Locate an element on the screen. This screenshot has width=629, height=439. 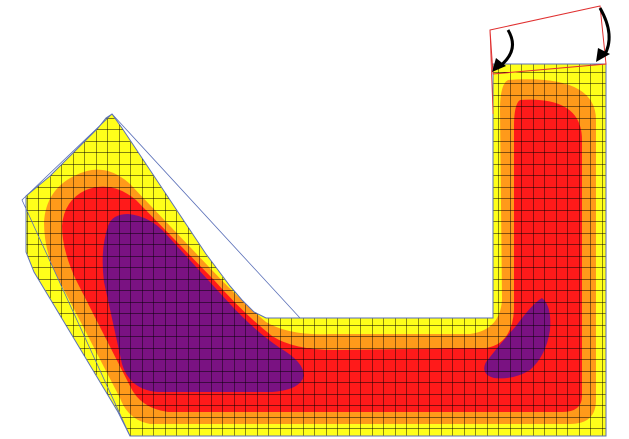
lid-side-line is located at coordinates (491, 72).